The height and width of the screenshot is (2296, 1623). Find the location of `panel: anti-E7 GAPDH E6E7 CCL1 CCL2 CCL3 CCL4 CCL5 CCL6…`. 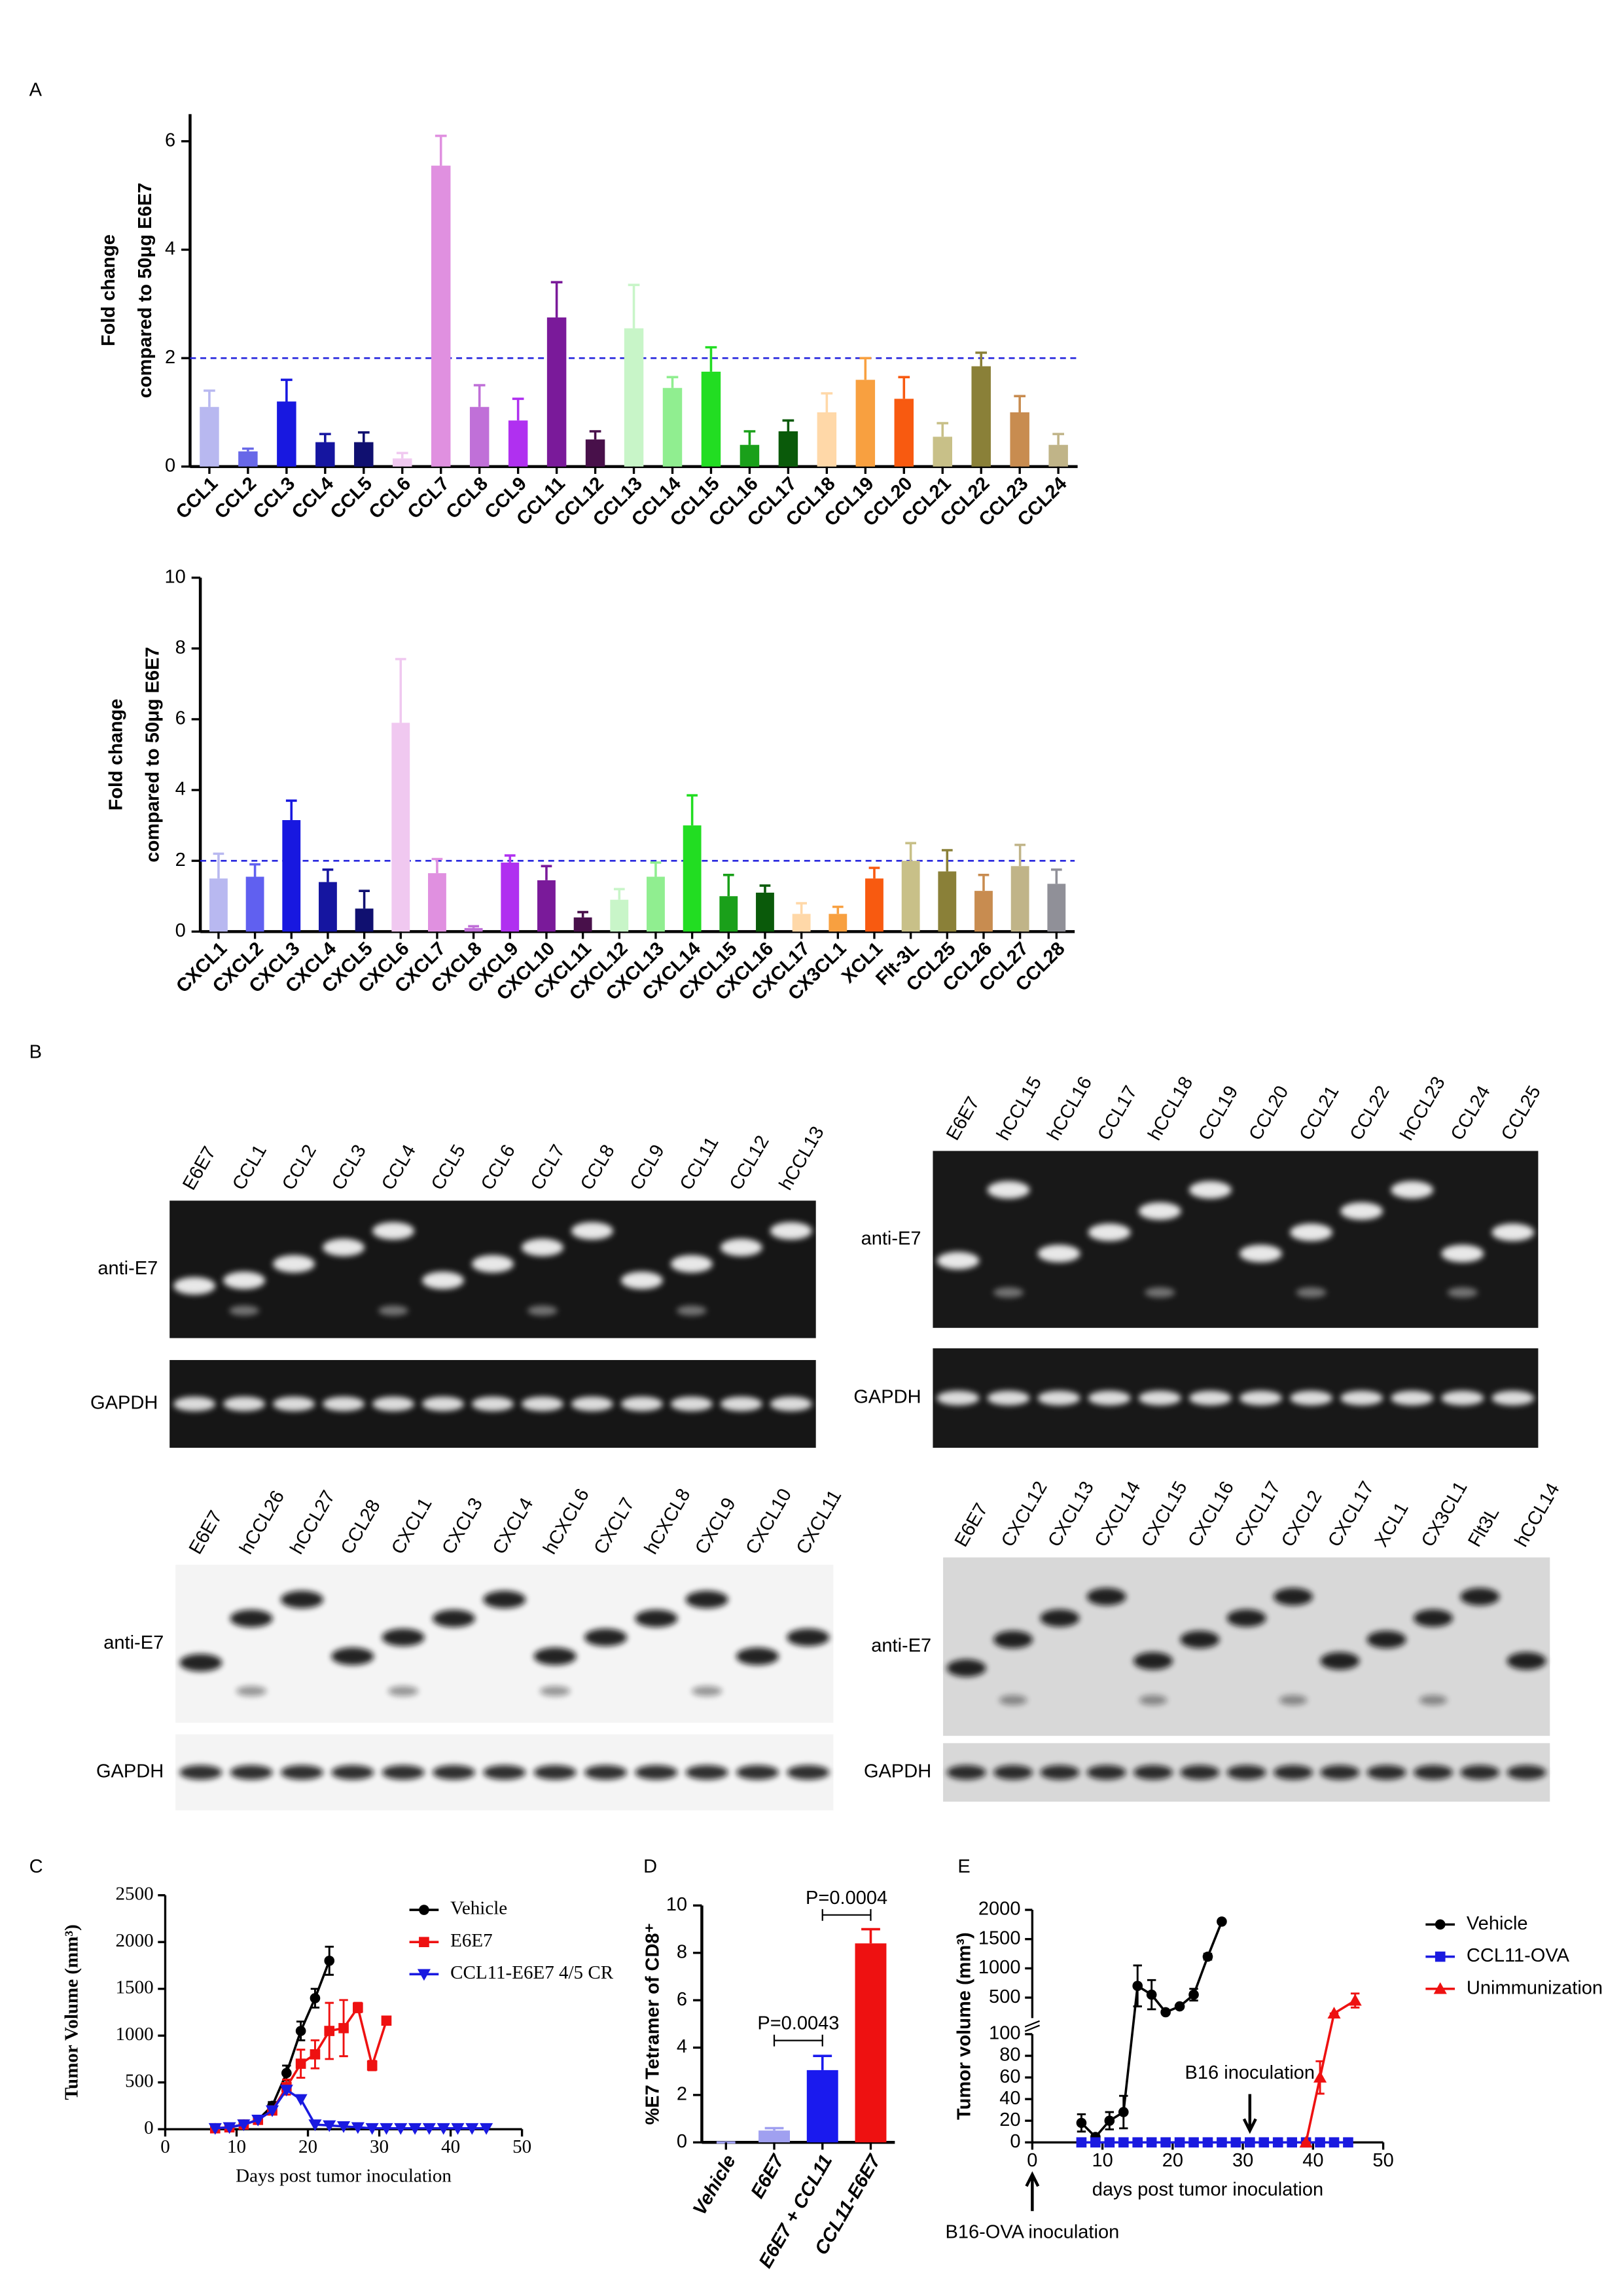

panel: anti-E7 GAPDH E6E7 CCL1 CCL2 CCL3 CCL4 CCL5 CCL6… is located at coordinates (459, 1285).